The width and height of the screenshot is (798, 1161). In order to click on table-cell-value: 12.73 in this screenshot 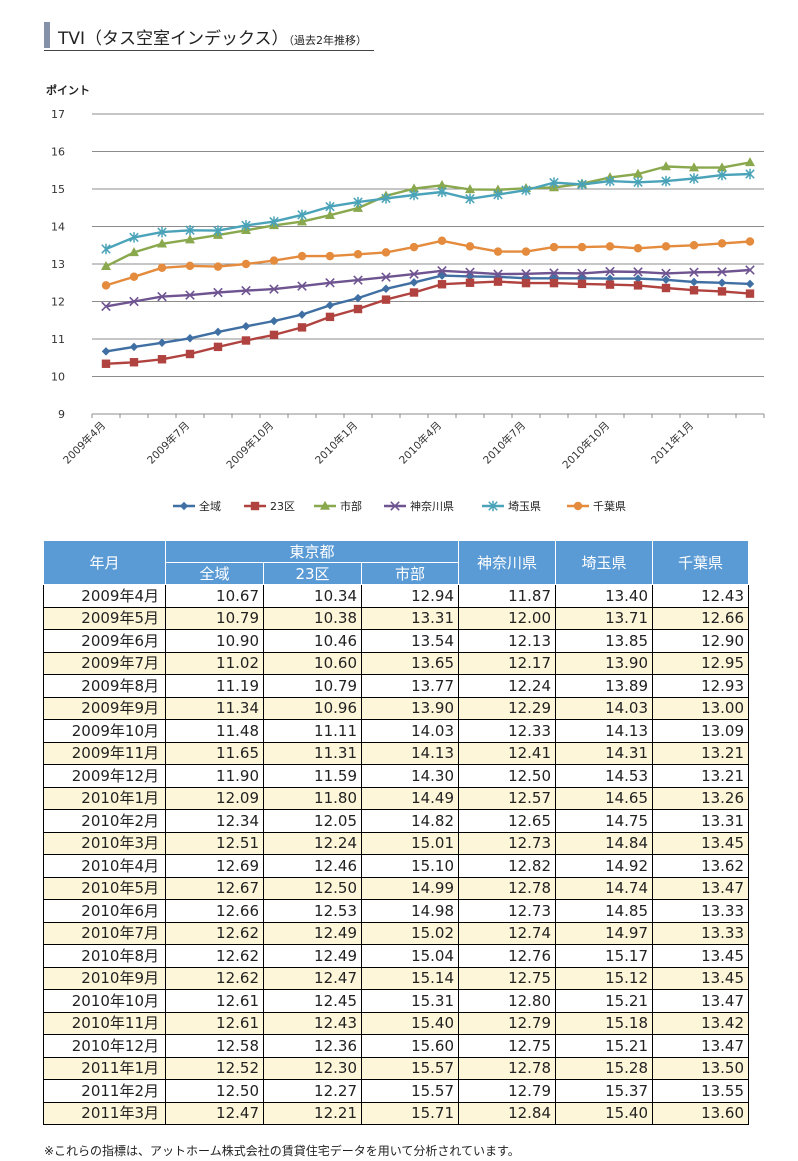, I will do `click(507, 911)`.